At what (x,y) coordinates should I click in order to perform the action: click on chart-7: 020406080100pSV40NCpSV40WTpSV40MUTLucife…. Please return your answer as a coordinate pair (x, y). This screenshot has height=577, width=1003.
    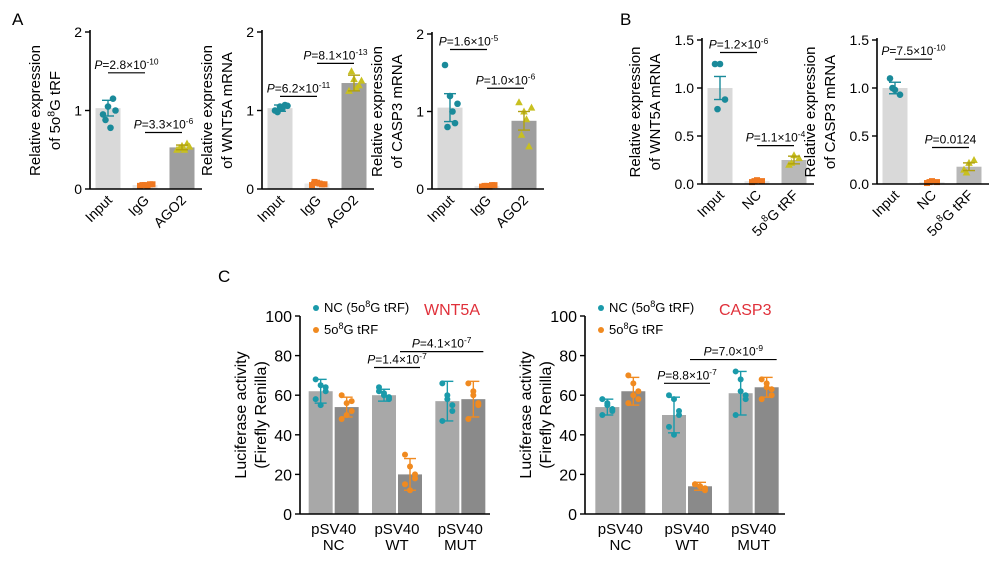
    Looking at the image, I should click on (651, 426).